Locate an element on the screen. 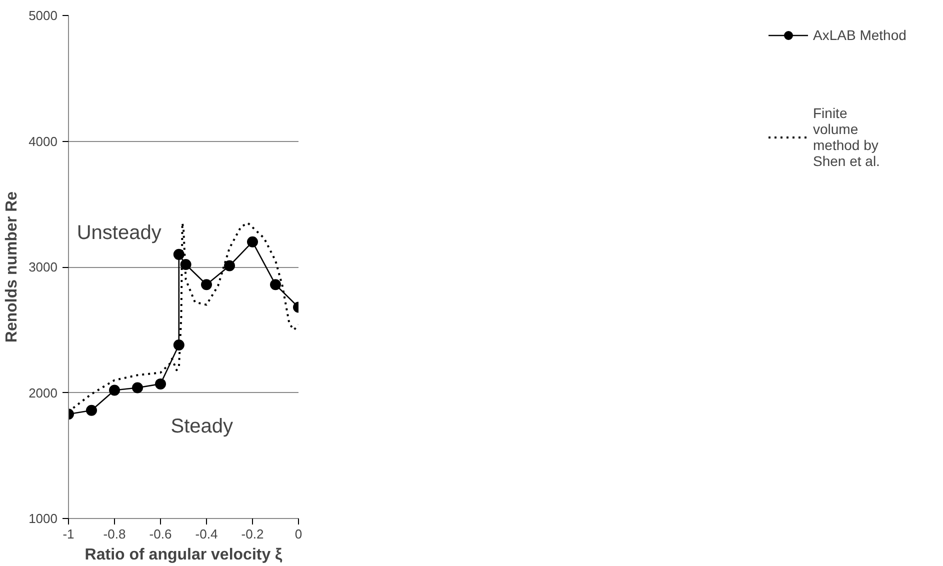 This screenshot has width=943, height=566. y-tick-label: 2000 is located at coordinates (43, 392).